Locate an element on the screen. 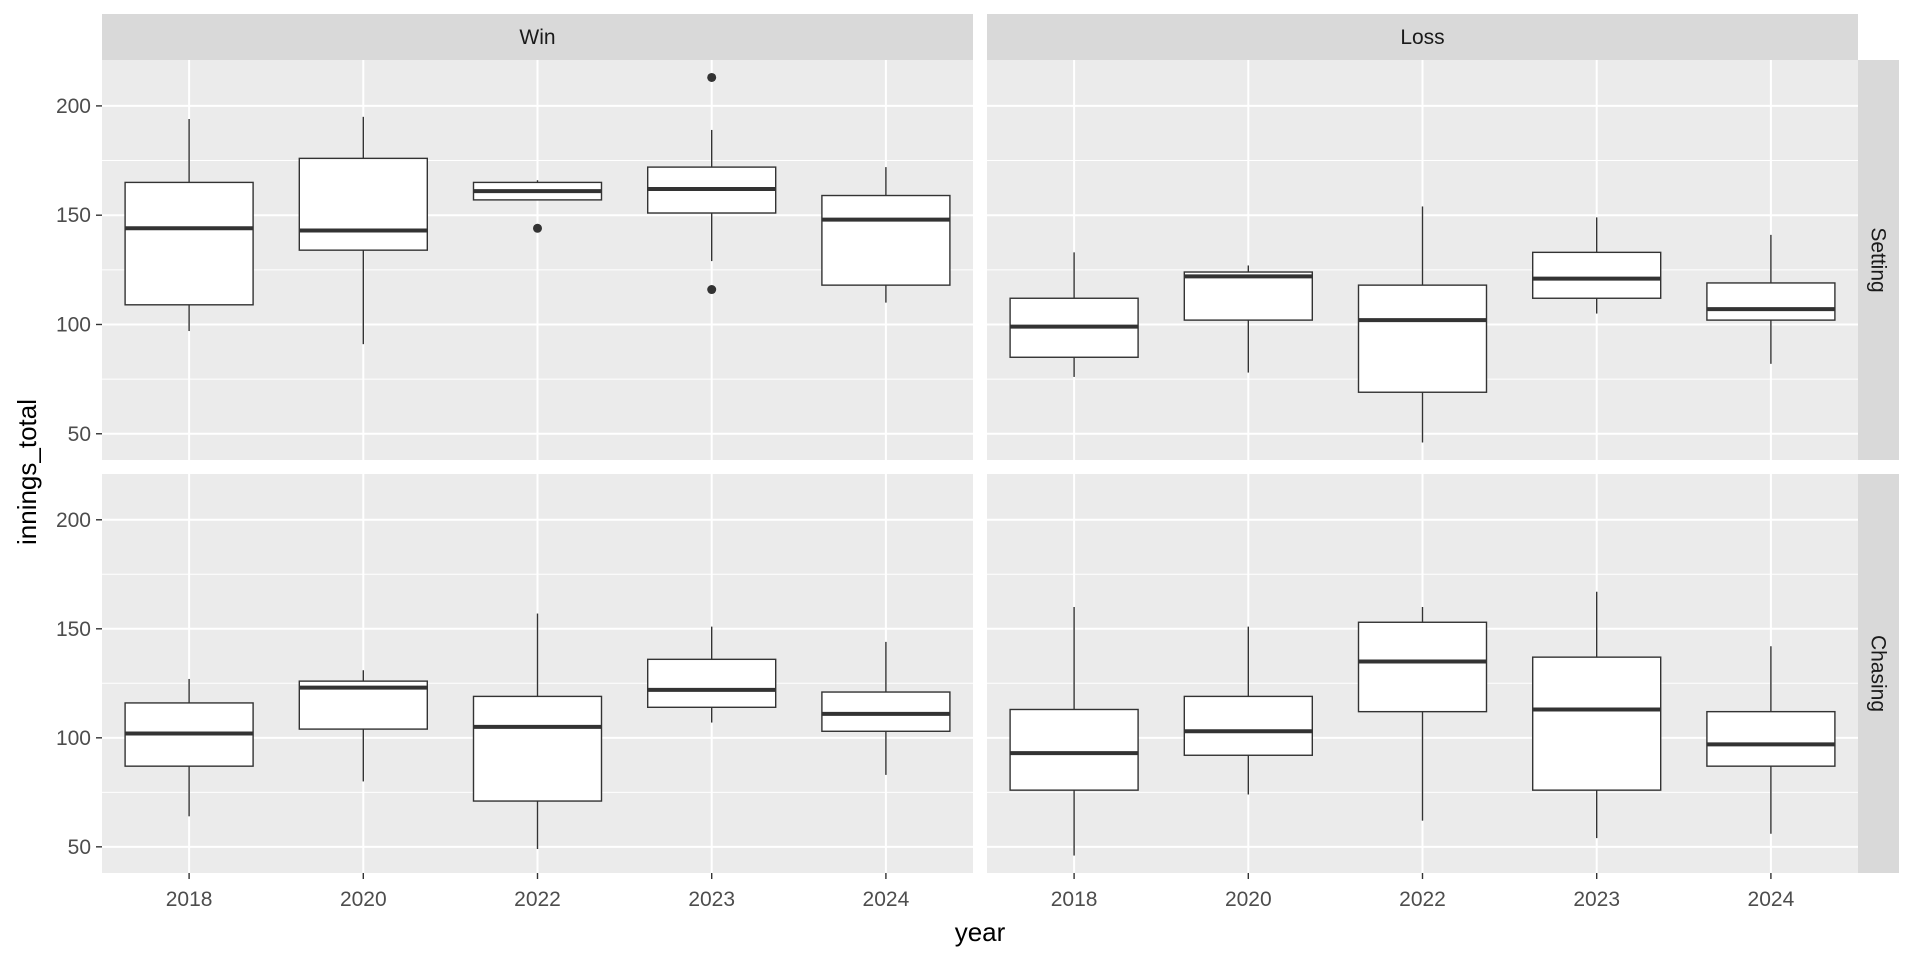 Image resolution: width=1920 pixels, height=960 pixels. strip-col-win is located at coordinates (537, 37).